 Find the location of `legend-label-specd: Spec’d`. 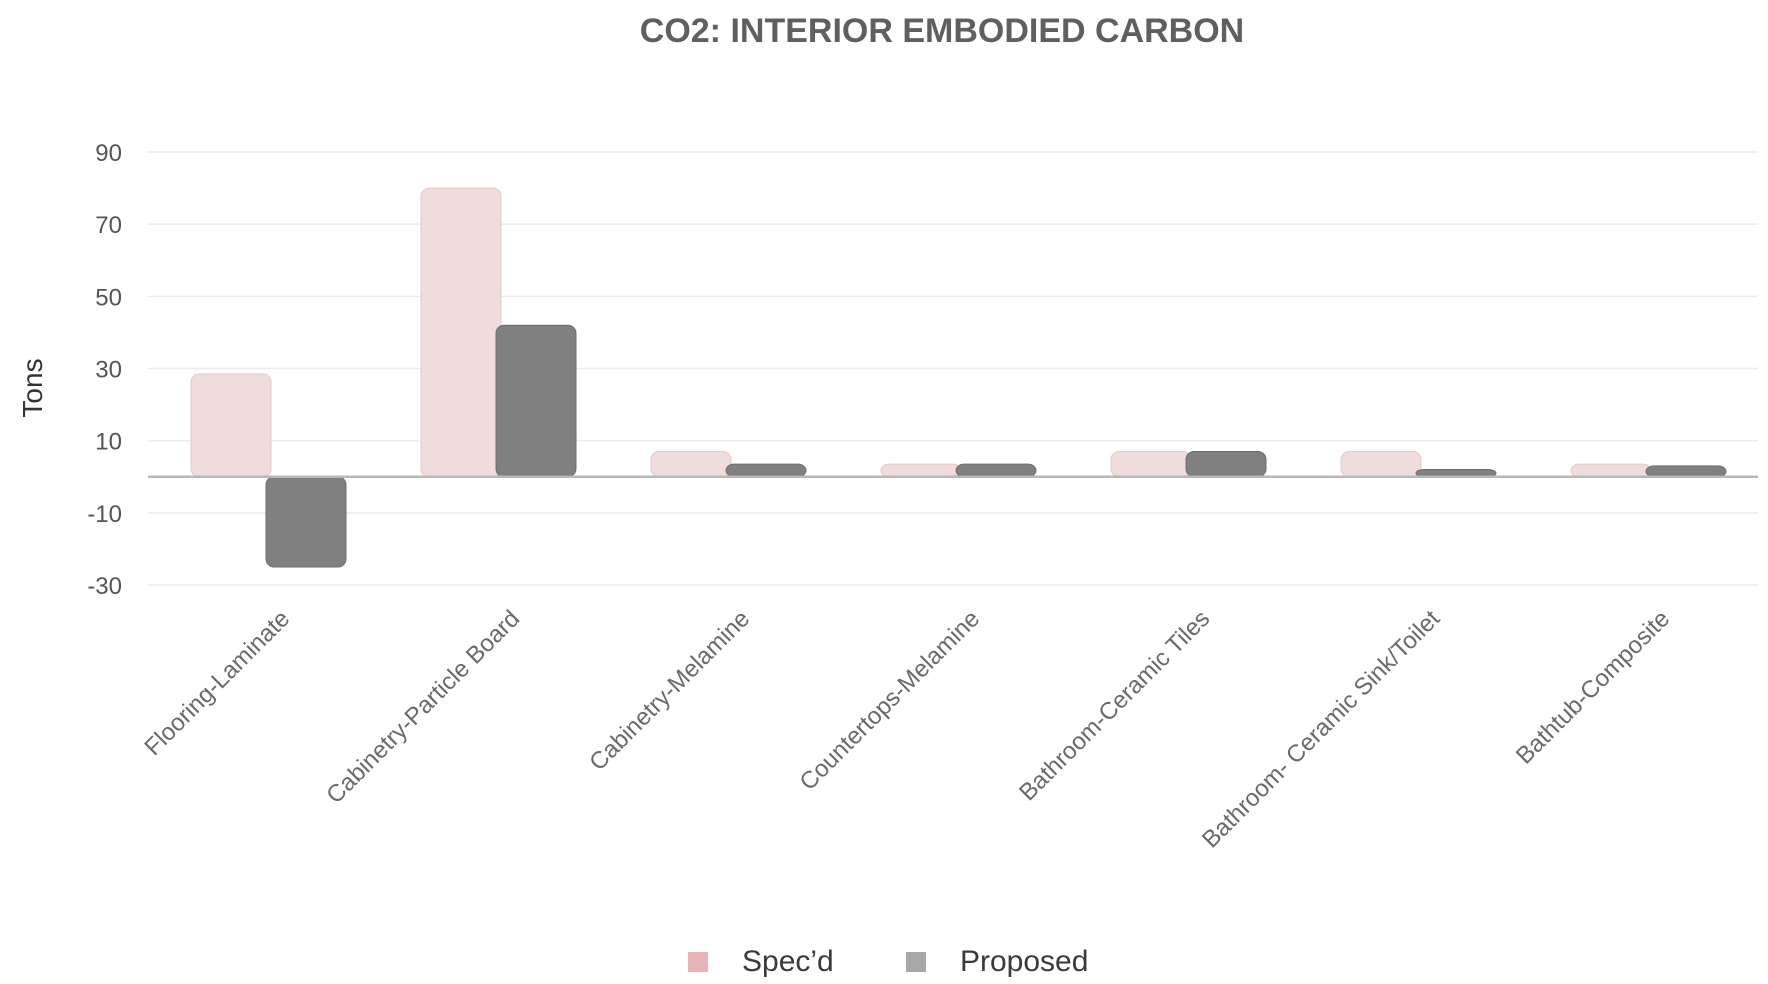

legend-label-specd: Spec’d is located at coordinates (788, 961).